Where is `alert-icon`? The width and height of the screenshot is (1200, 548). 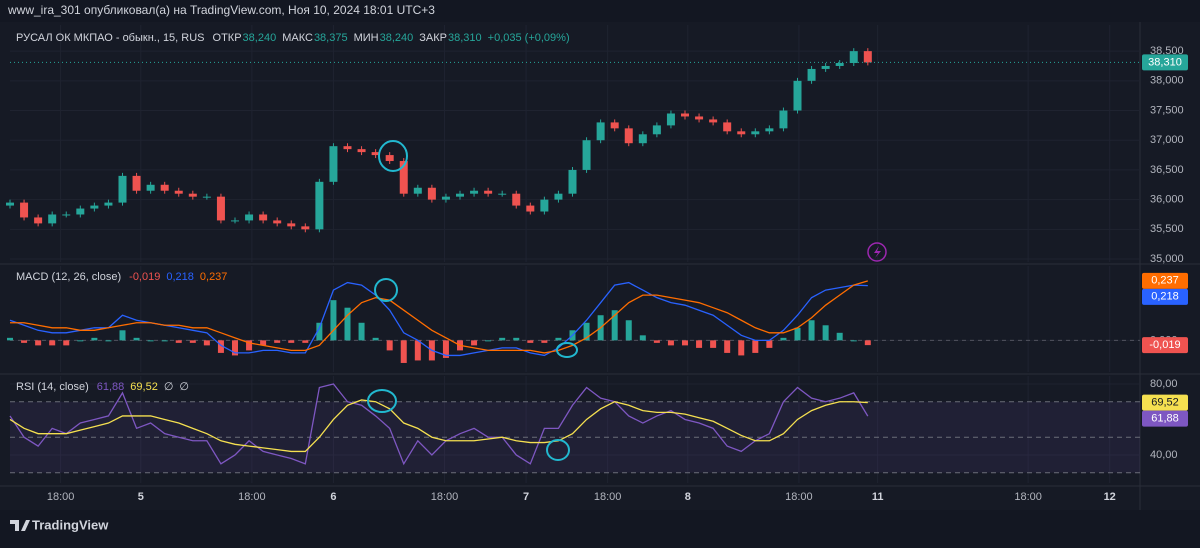
alert-icon is located at coordinates (877, 252).